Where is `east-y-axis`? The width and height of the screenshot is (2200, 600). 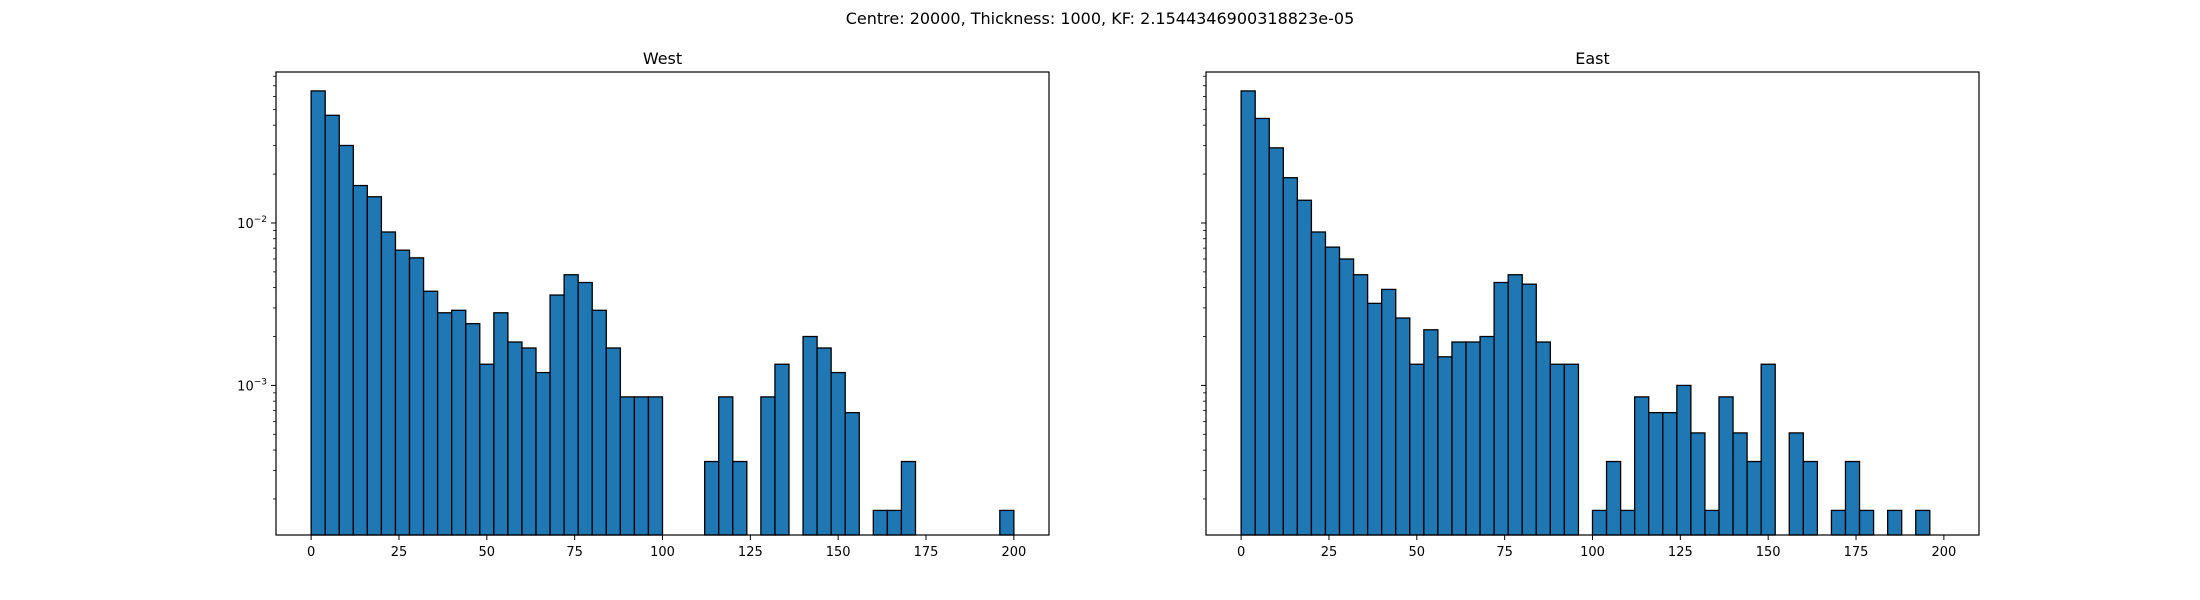
east-y-axis is located at coordinates (1203, 287).